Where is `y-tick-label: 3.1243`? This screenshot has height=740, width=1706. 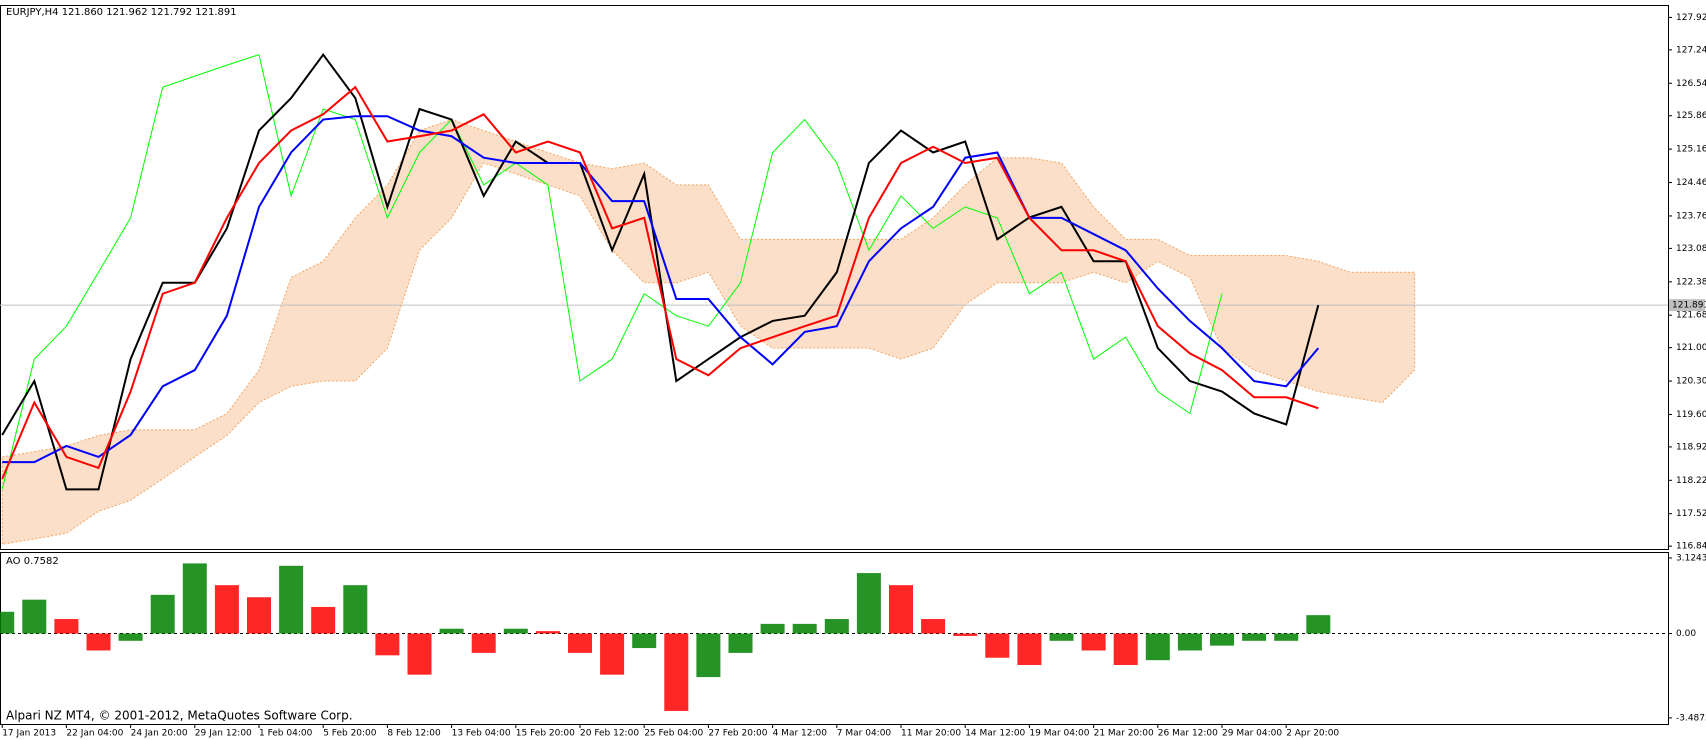 y-tick-label: 3.1243 is located at coordinates (1691, 558).